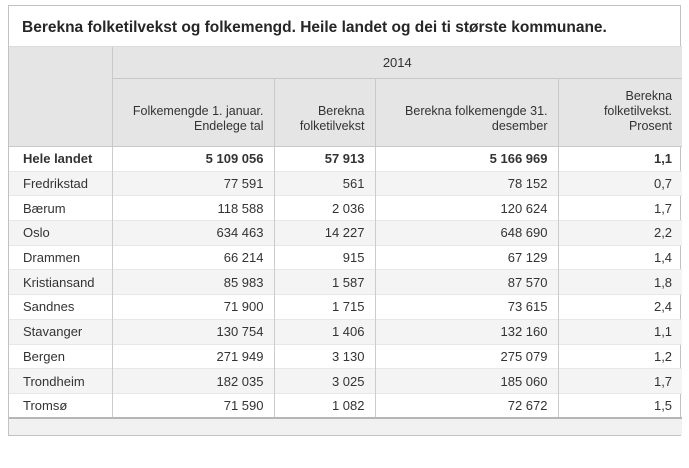  What do you see at coordinates (324, 282) in the screenshot?
I see `cell-value: 1 587` at bounding box center [324, 282].